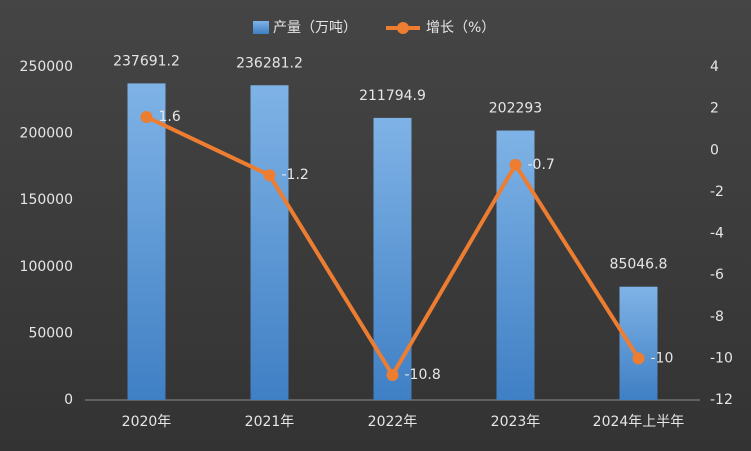 This screenshot has height=451, width=751. I want to click on line-value-label: -10, so click(662, 358).